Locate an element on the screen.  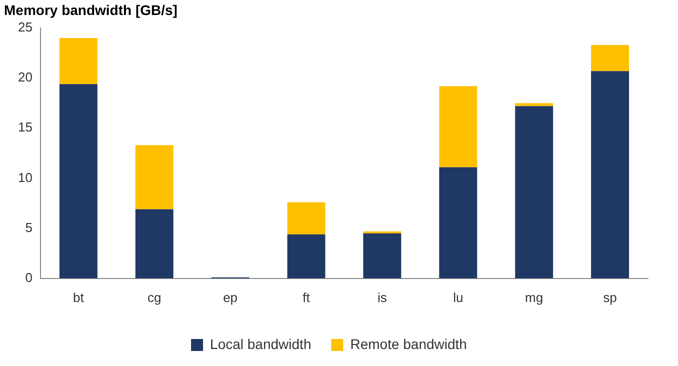
x-tick-label: ft is located at coordinates (306, 297).